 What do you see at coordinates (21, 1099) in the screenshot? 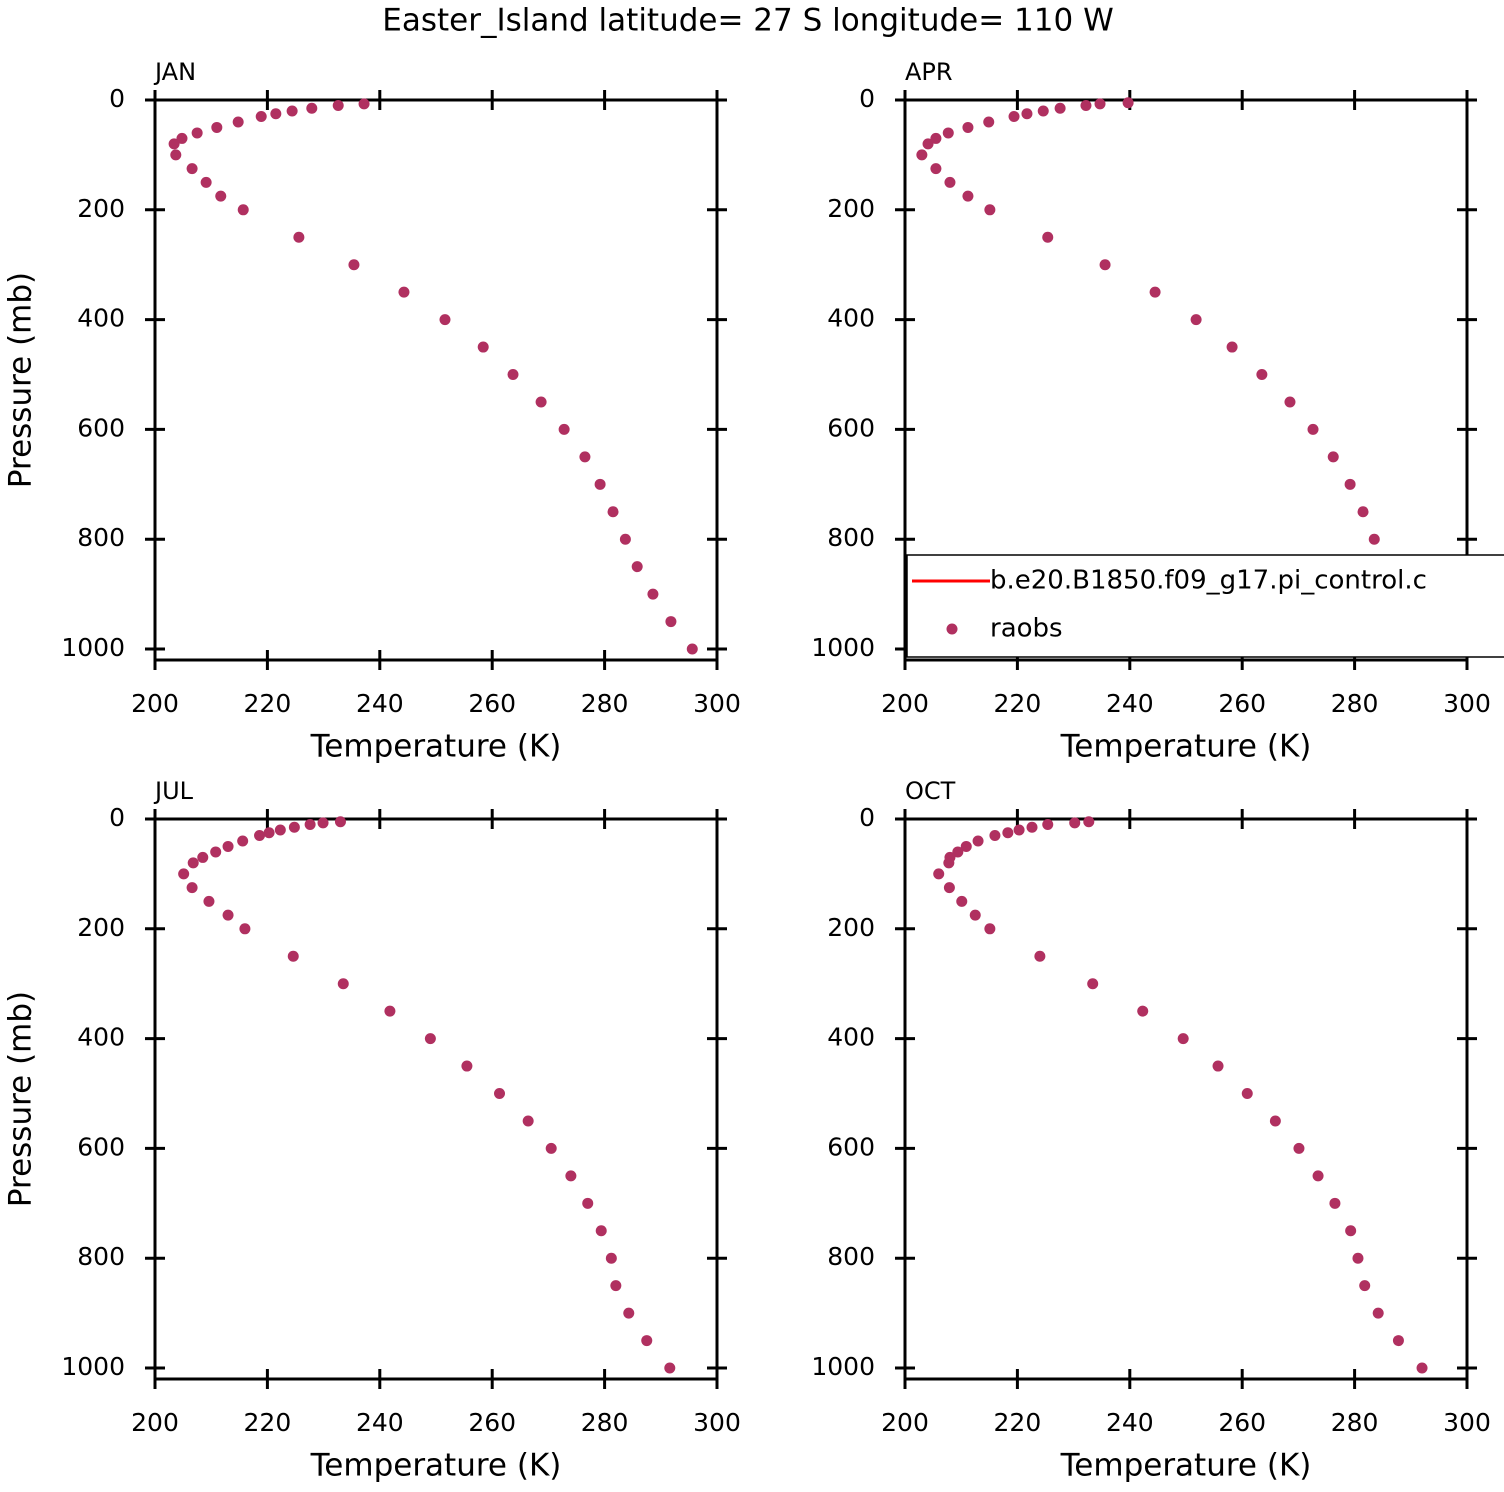
I see `y-axis-title: Pressure (mb)` at bounding box center [21, 1099].